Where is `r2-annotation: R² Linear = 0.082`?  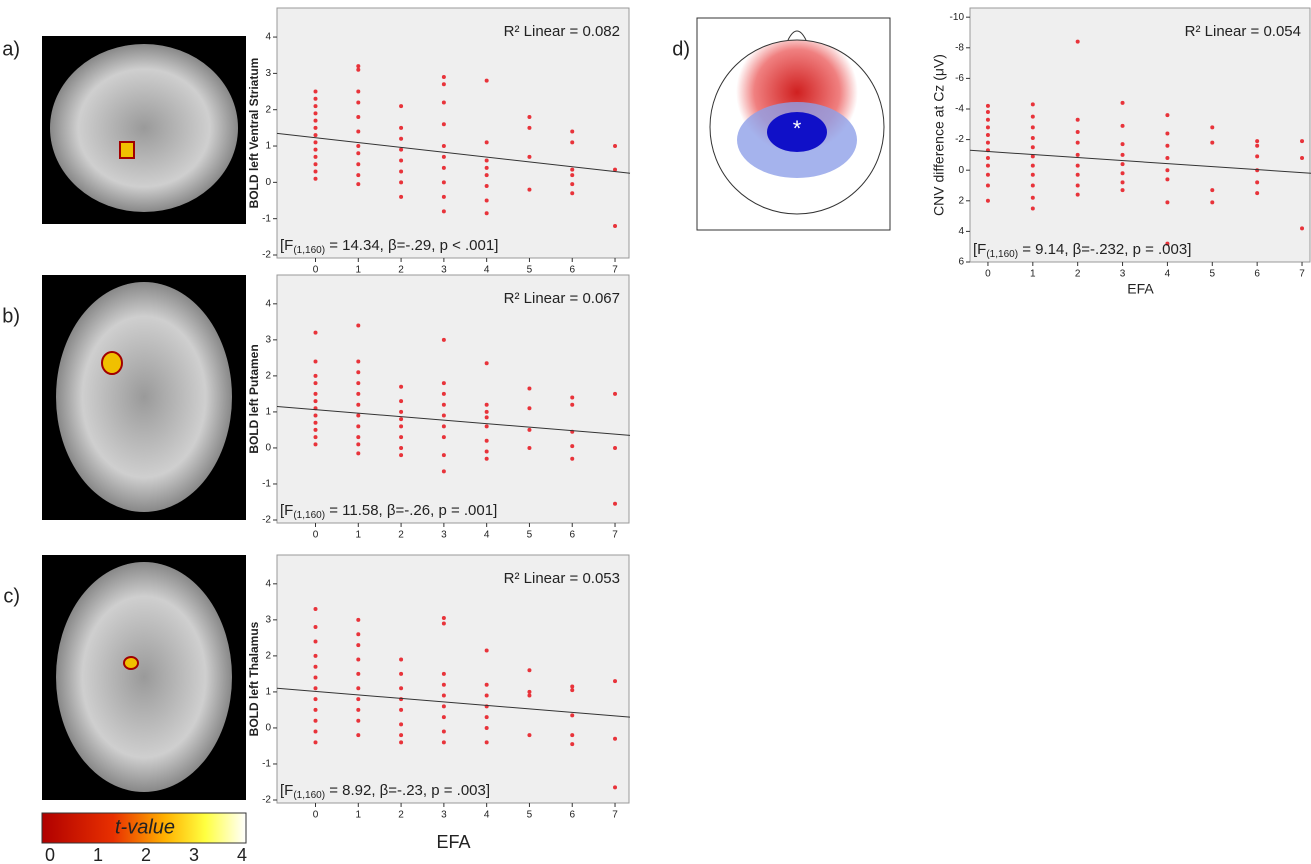
r2-annotation: R² Linear = 0.082 is located at coordinates (562, 31).